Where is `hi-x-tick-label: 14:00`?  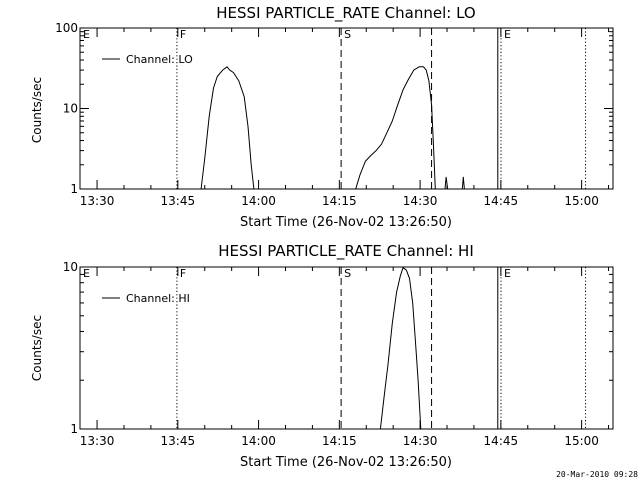 hi-x-tick-label: 14:00 is located at coordinates (258, 441).